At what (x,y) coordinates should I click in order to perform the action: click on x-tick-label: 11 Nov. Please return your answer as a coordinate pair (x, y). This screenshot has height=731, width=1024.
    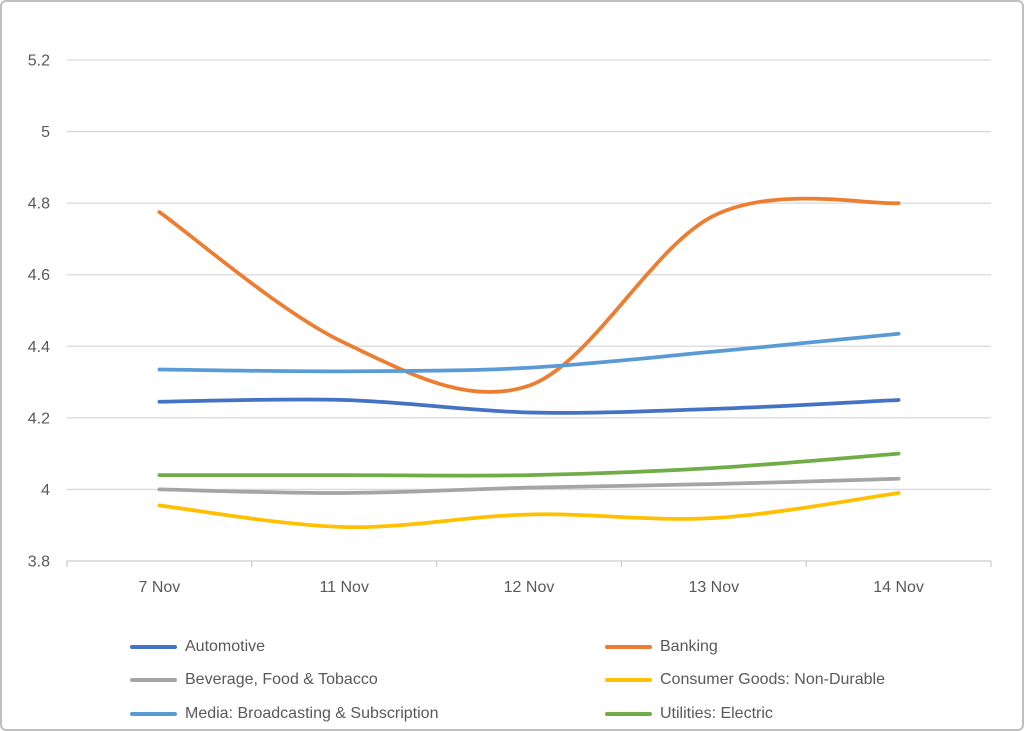
    Looking at the image, I should click on (344, 587).